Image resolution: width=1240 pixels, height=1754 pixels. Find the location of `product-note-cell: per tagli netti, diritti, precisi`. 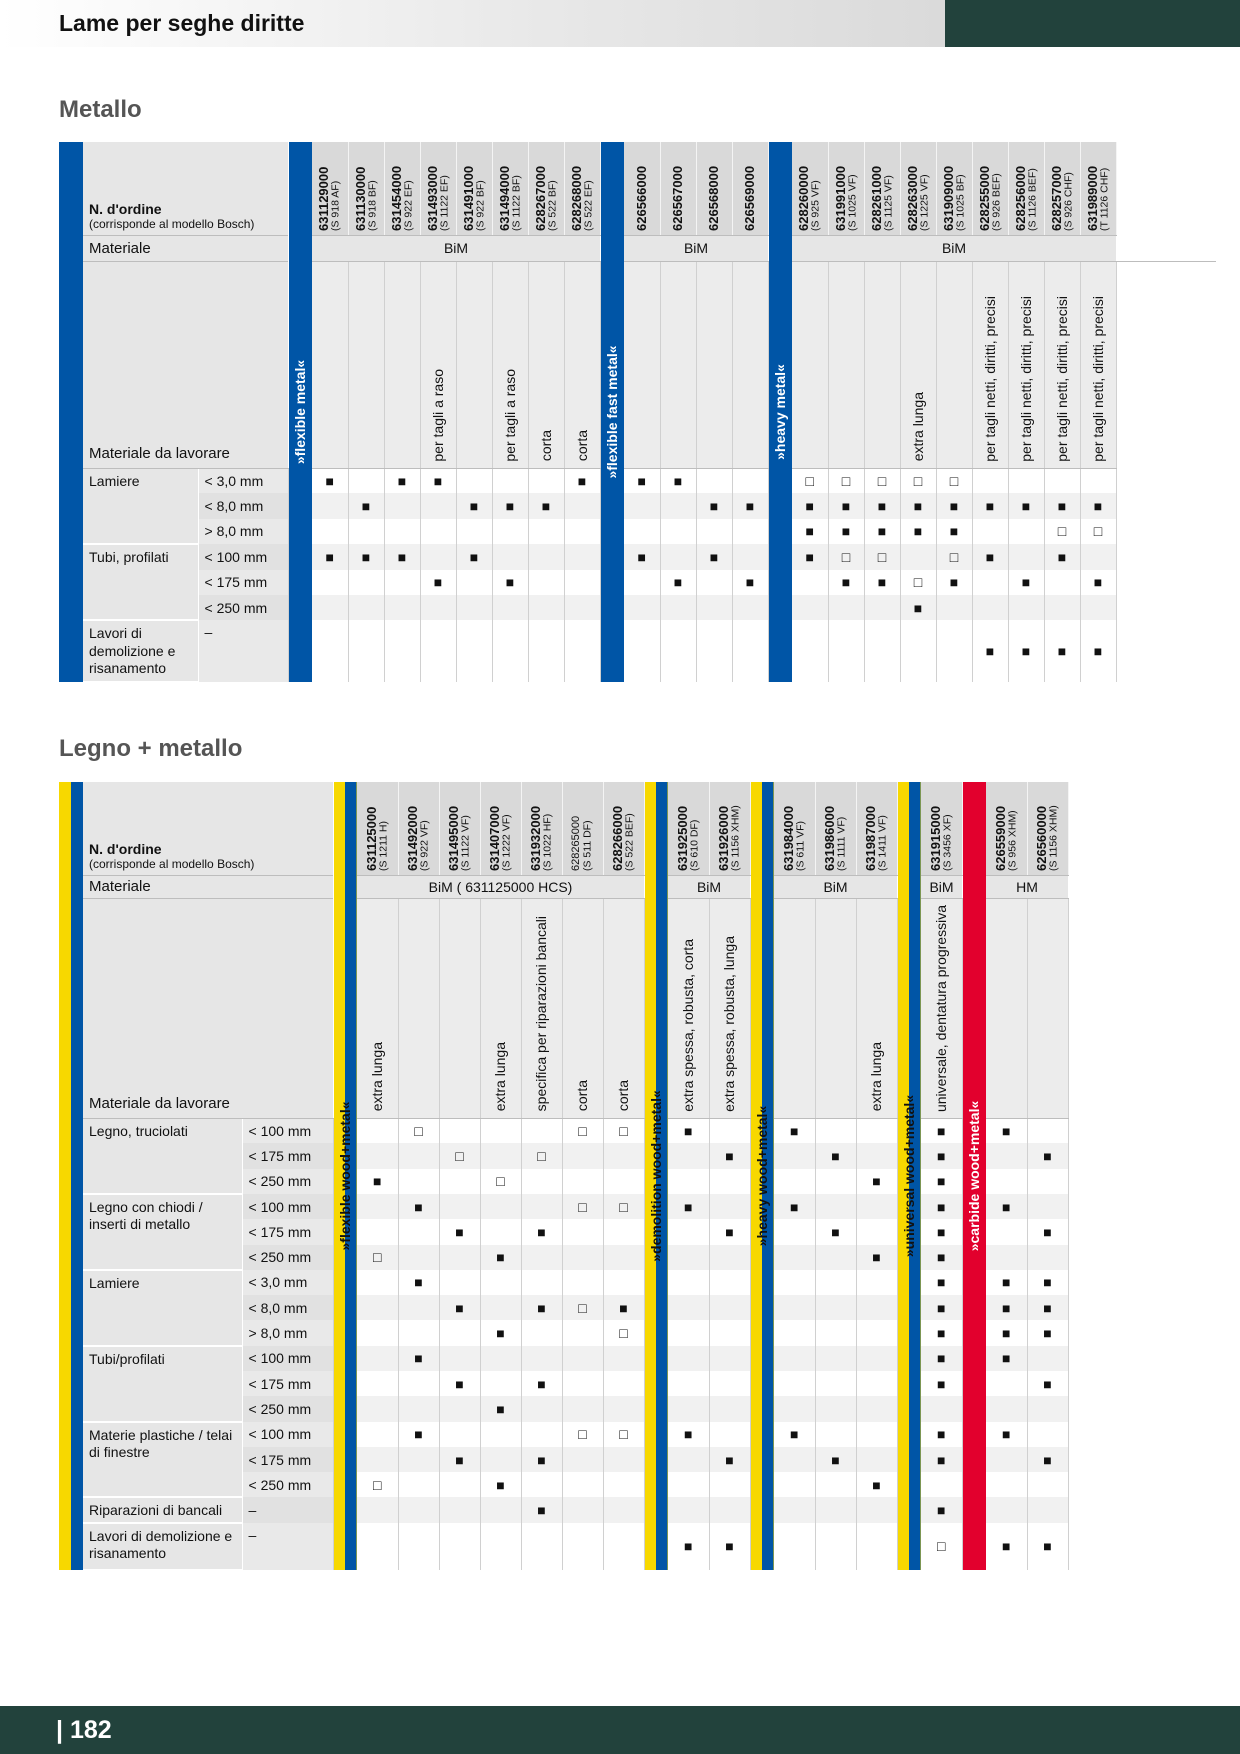

product-note-cell: per tagli netti, diritti, precisi is located at coordinates (990, 365).